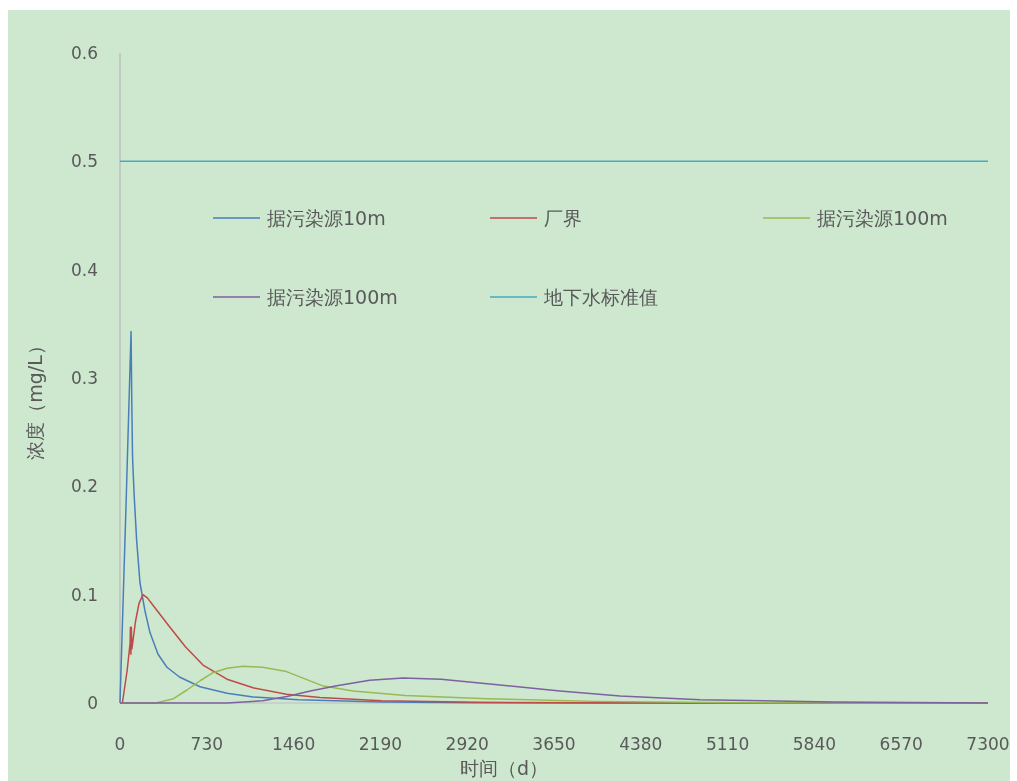  What do you see at coordinates (84, 486) in the screenshot?
I see `y-tick-label: 0.2` at bounding box center [84, 486].